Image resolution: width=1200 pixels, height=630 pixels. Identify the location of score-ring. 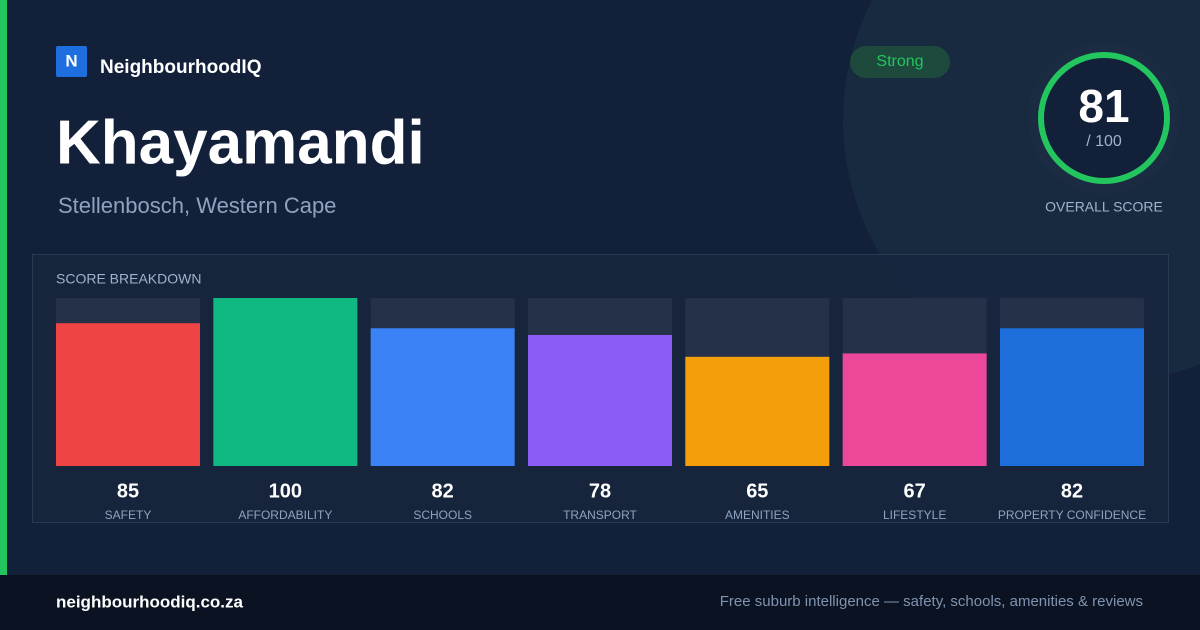
(1104, 118).